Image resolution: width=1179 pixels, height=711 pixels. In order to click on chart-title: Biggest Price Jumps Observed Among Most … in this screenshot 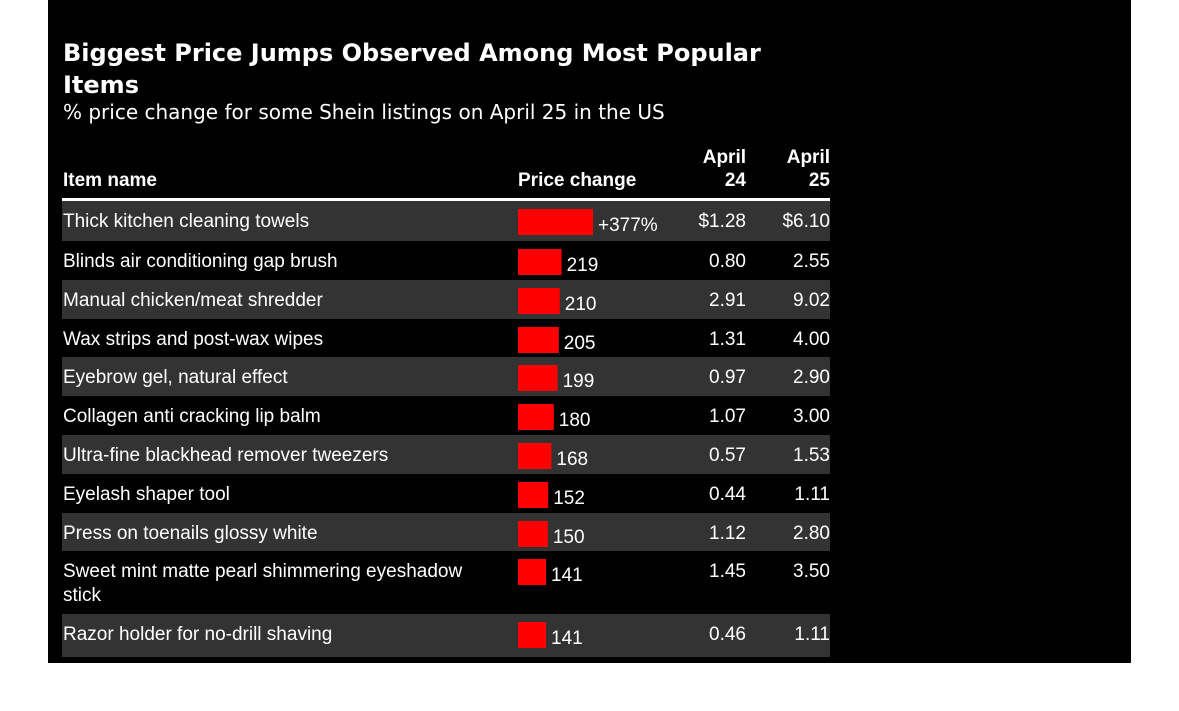, I will do `click(412, 69)`.